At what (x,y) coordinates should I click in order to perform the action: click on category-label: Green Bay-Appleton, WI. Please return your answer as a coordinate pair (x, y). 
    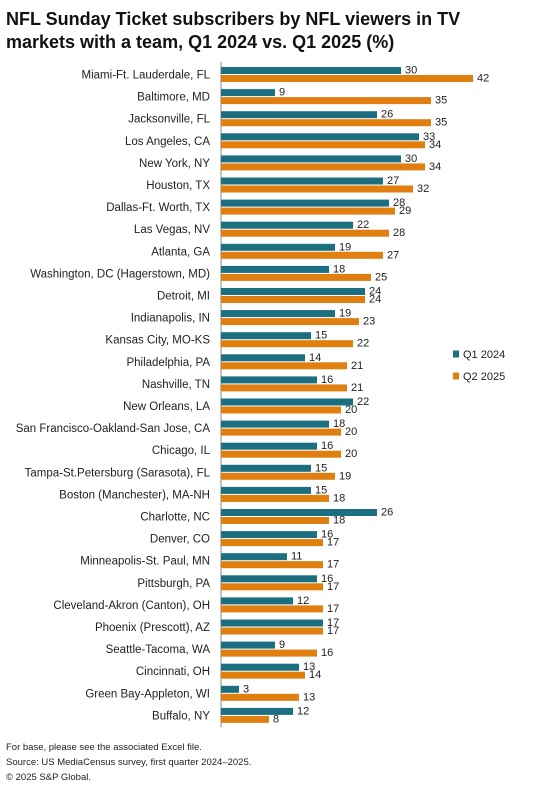
    Looking at the image, I should click on (147, 694).